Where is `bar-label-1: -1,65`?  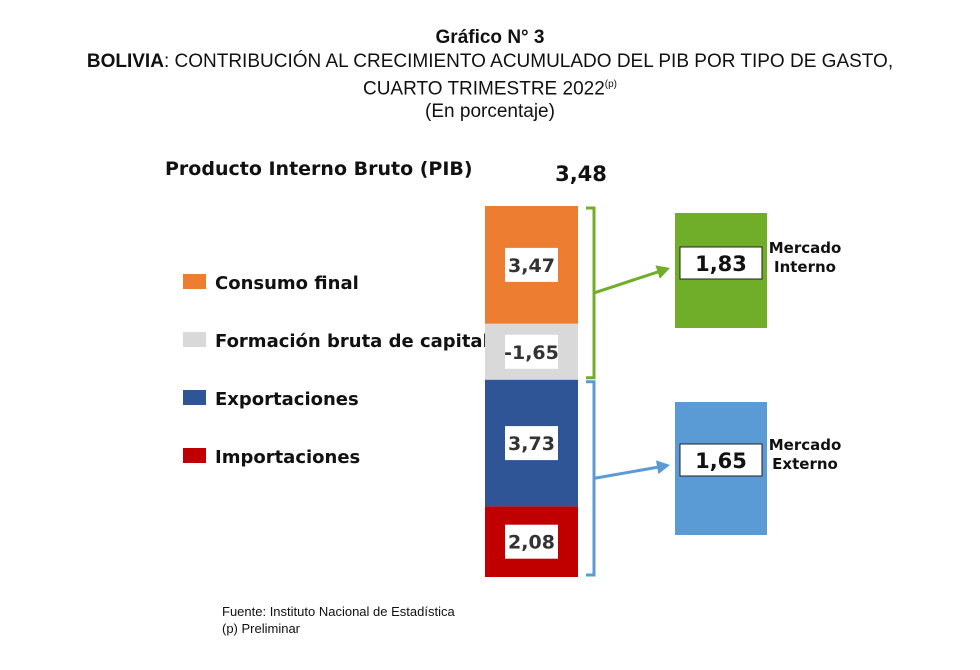
bar-label-1: -1,65 is located at coordinates (531, 353).